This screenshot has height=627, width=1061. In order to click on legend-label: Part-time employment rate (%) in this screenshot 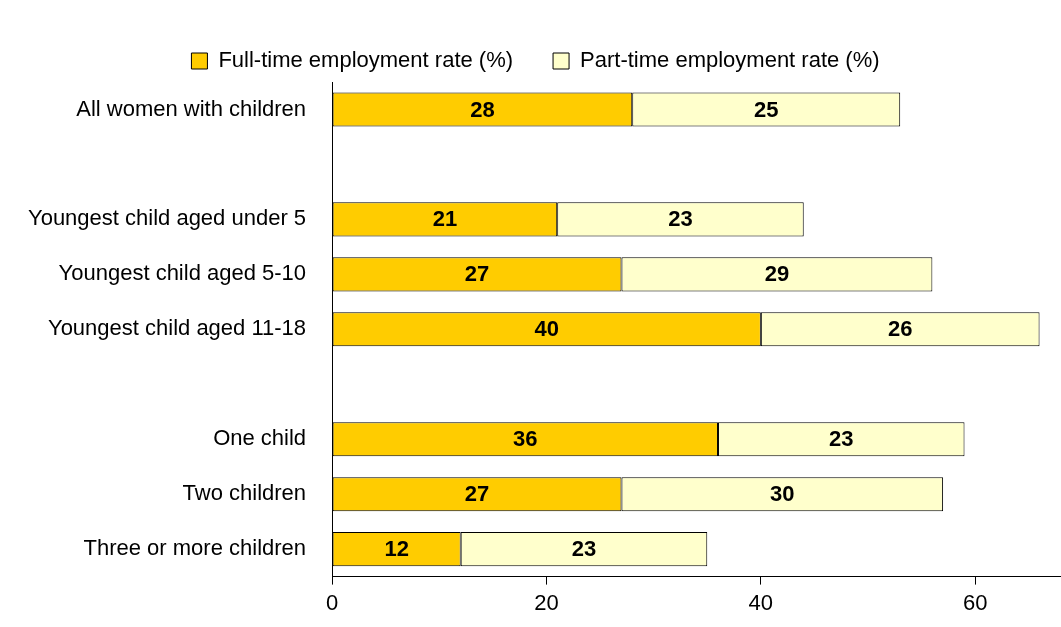, I will do `click(730, 60)`.